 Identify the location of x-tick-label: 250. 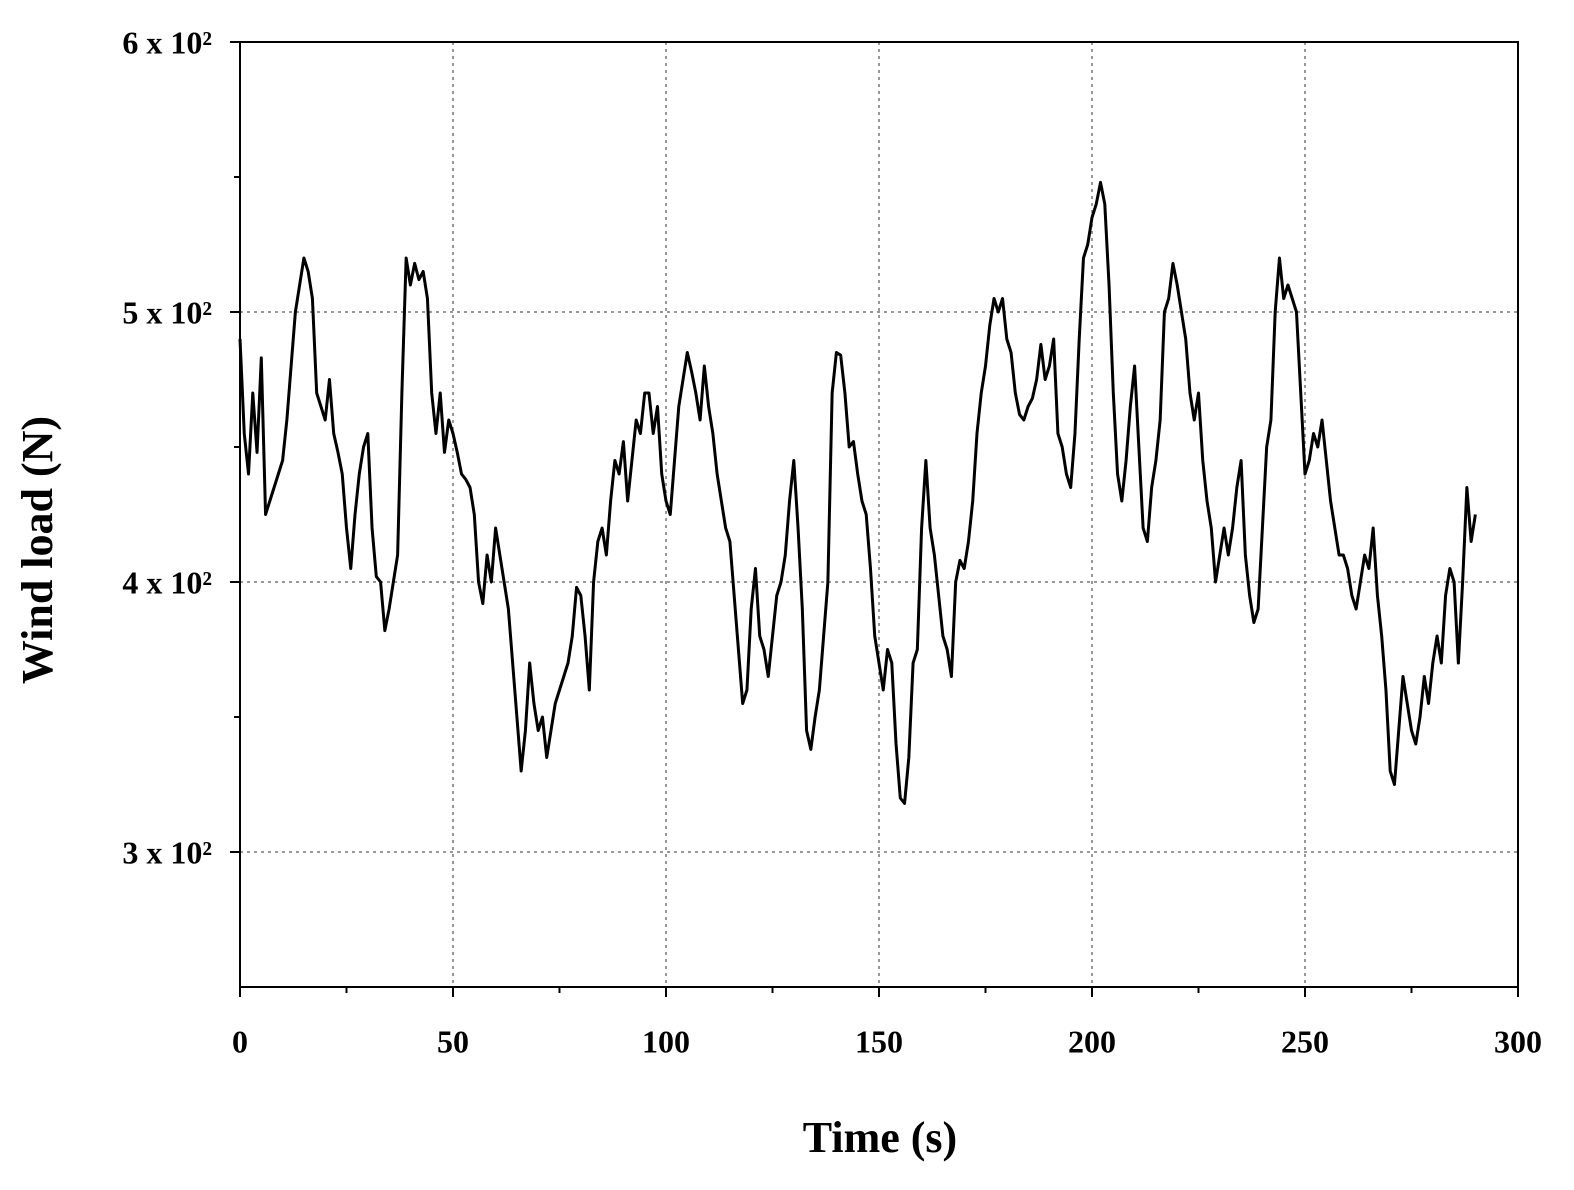
(1305, 1041).